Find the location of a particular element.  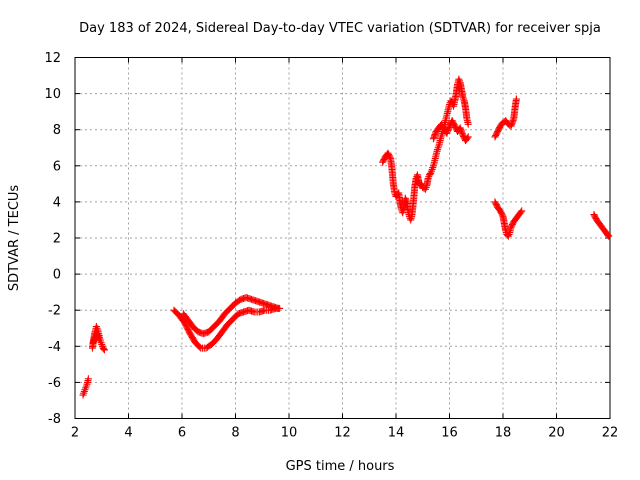

x-tick-labels: 2 4 6 8 10 12 14 16 18 20 22 is located at coordinates (344, 433).